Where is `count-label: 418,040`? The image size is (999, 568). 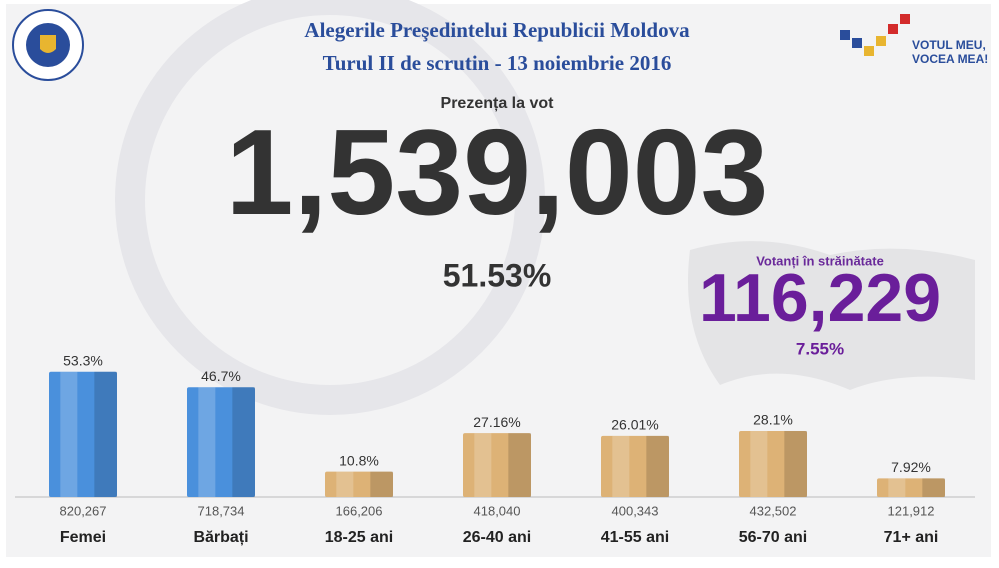
count-label: 418,040 is located at coordinates (497, 510).